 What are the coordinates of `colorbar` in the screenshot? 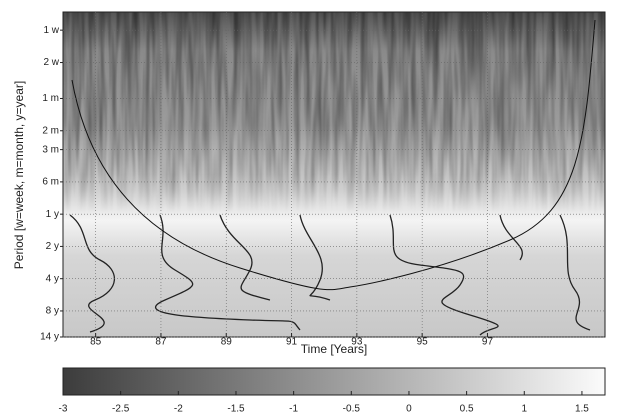 It's located at (334, 381).